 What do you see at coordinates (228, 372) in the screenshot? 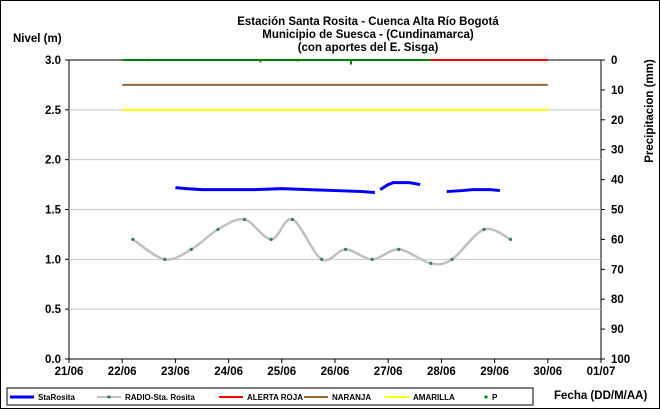
I see `x-tick-label: 24/06` at bounding box center [228, 372].